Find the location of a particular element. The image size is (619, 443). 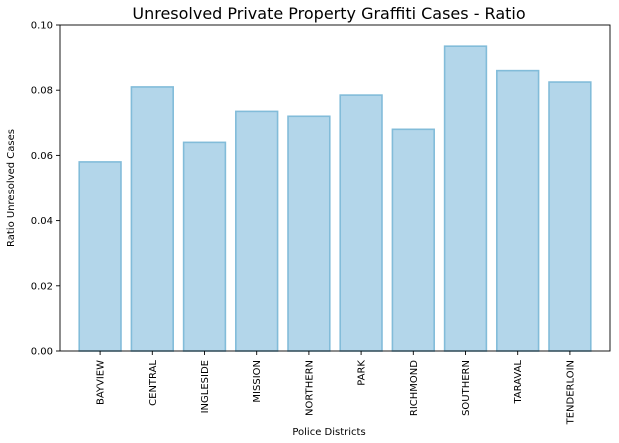

y-tick-label: 0.08 is located at coordinates (42, 91).